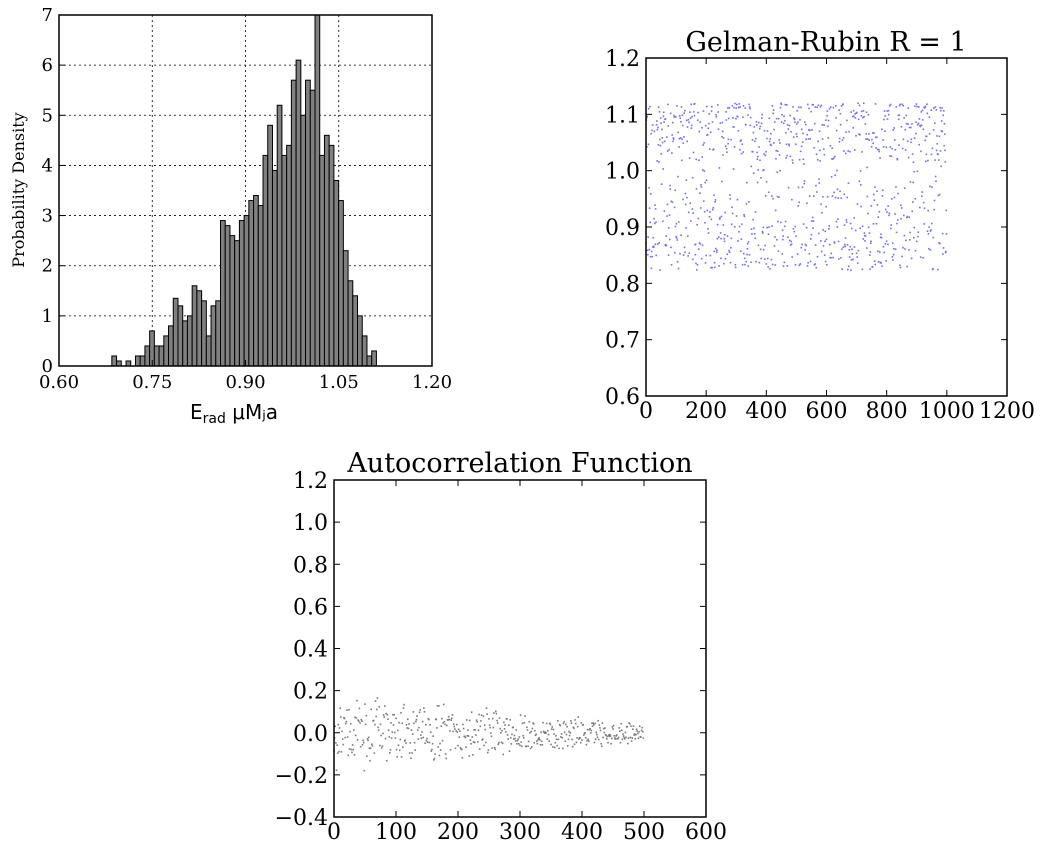 The height and width of the screenshot is (844, 1047). I want to click on autocorrelation-x-tick-label: 300, so click(520, 832).